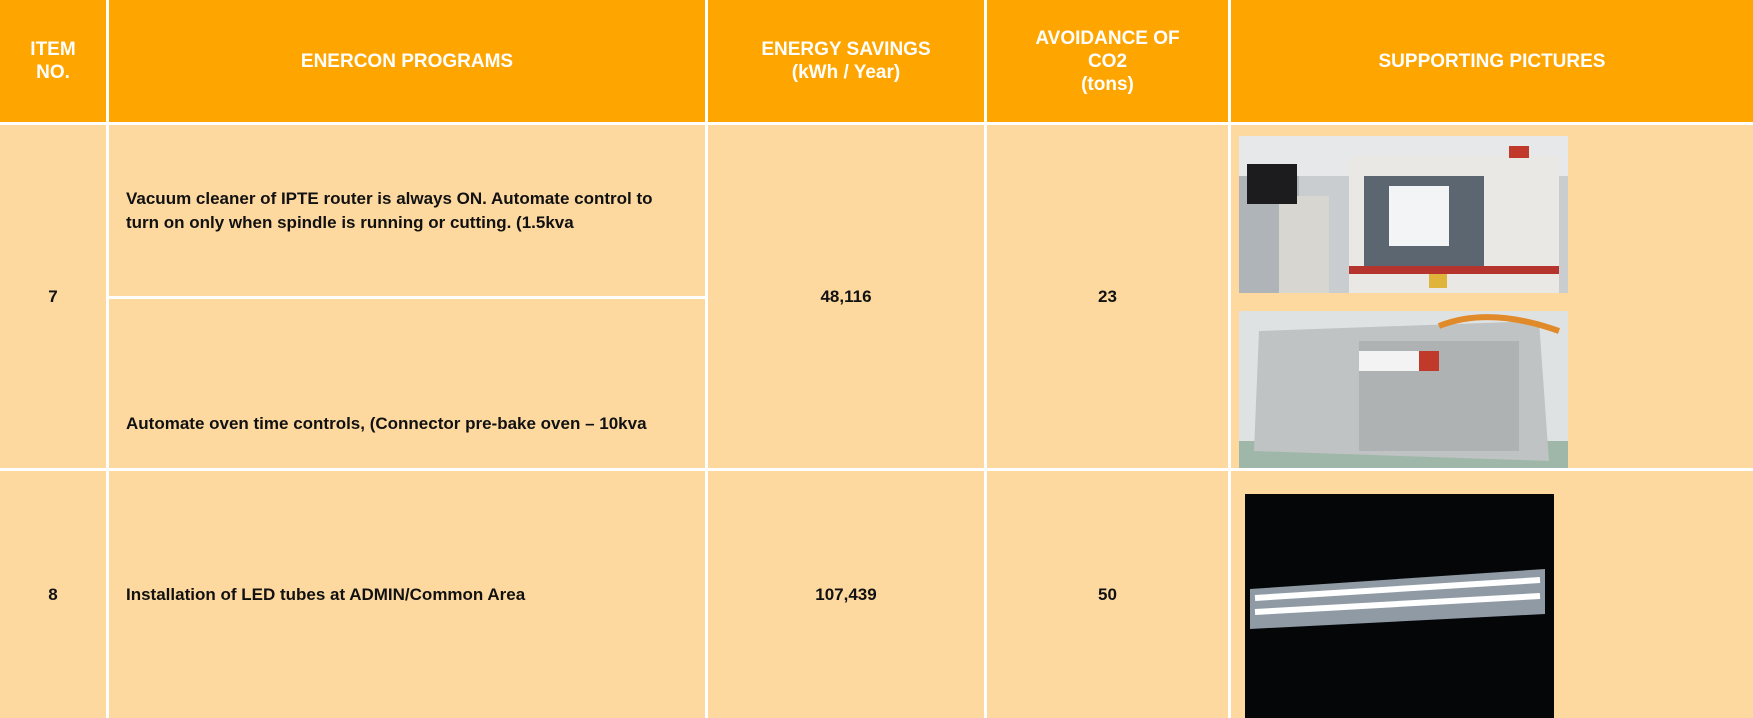 The width and height of the screenshot is (1753, 718). I want to click on header-cell: SUPPORTING PICTURES, so click(1492, 61).